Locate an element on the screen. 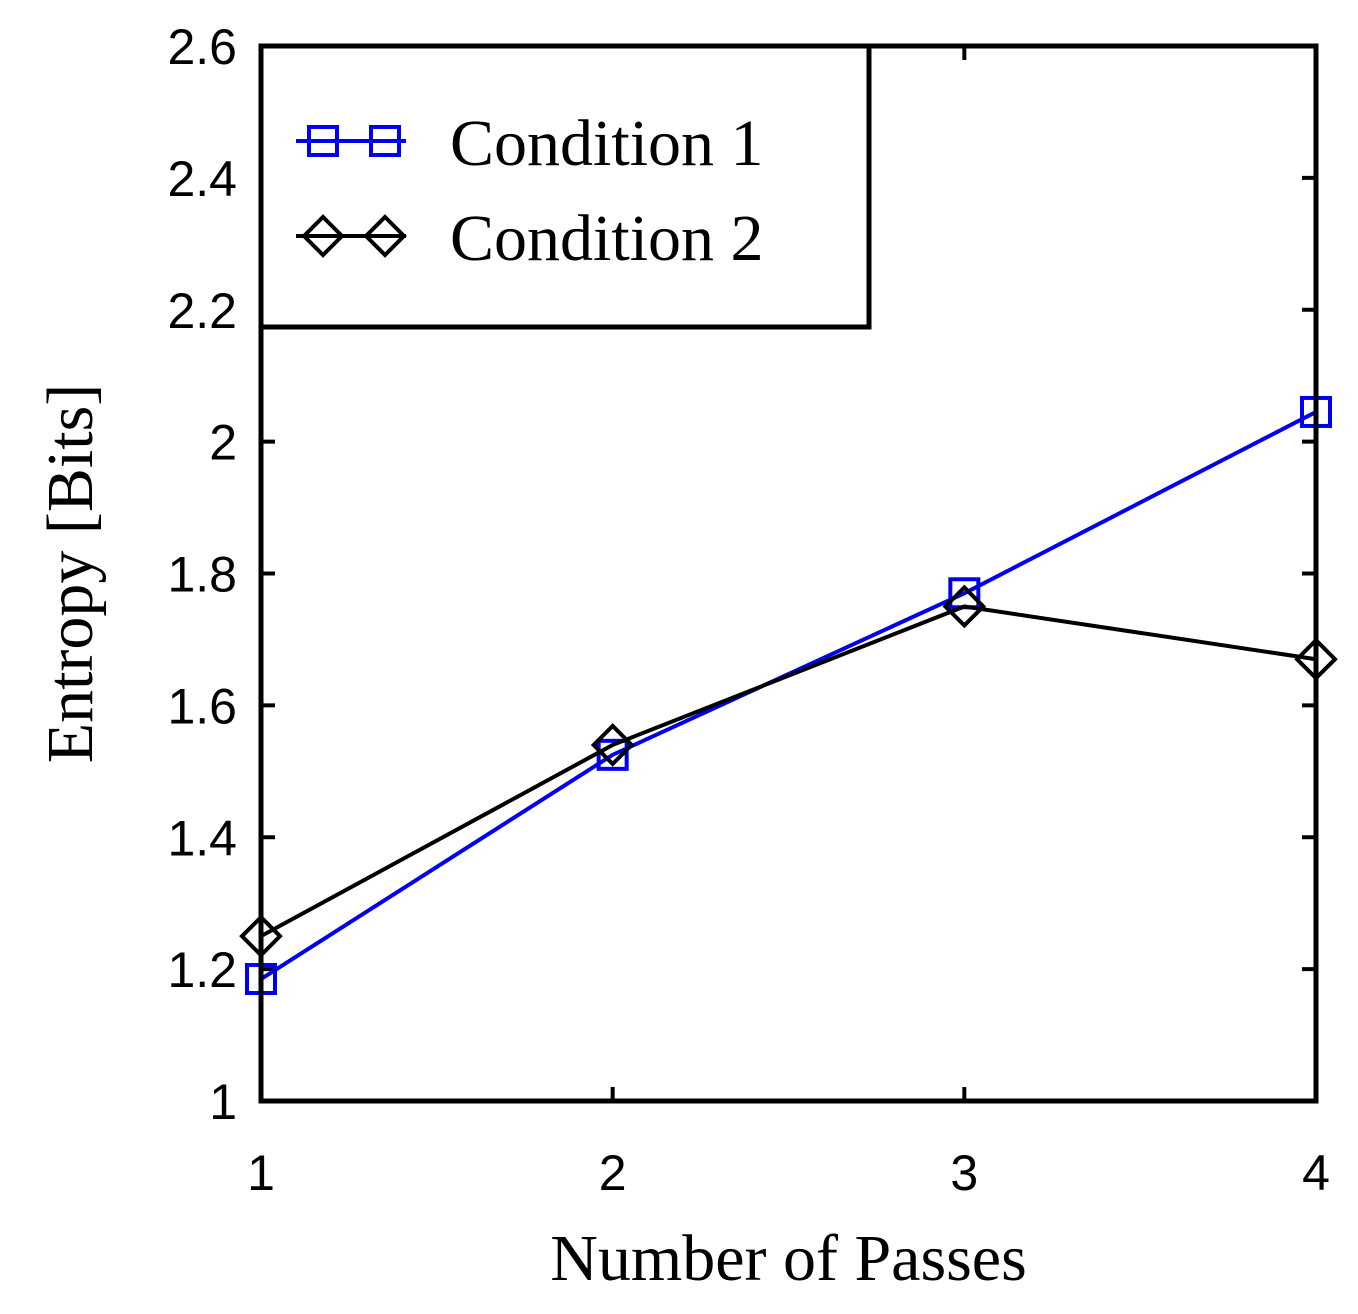 The height and width of the screenshot is (1314, 1358). legend-entry-1: Condition 1 is located at coordinates (530, 143).